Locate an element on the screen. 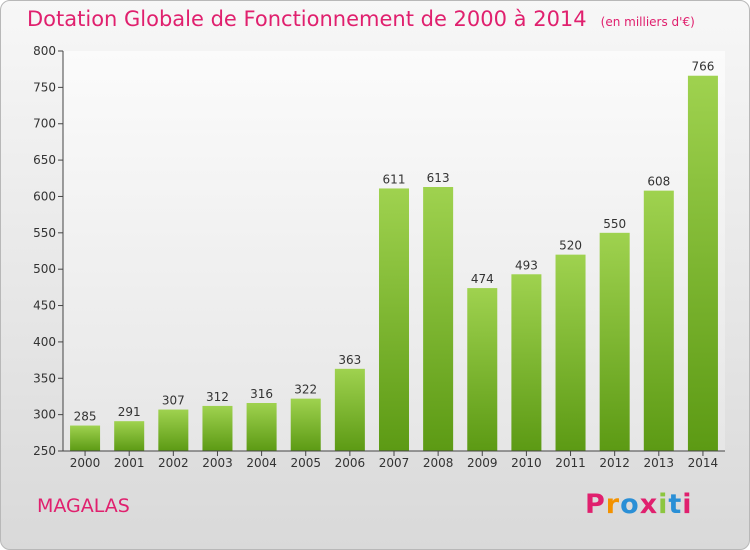  y-tick-label: 450 is located at coordinates (44, 306).